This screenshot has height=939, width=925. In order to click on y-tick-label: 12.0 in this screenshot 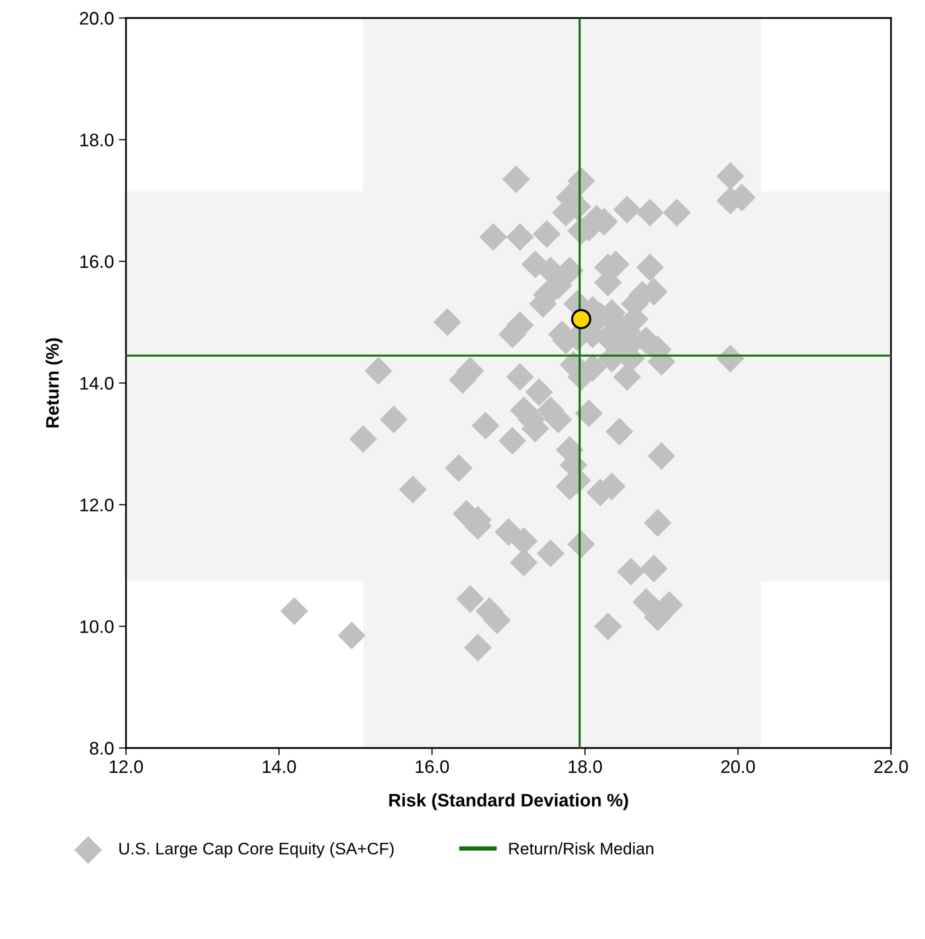, I will do `click(97, 505)`.